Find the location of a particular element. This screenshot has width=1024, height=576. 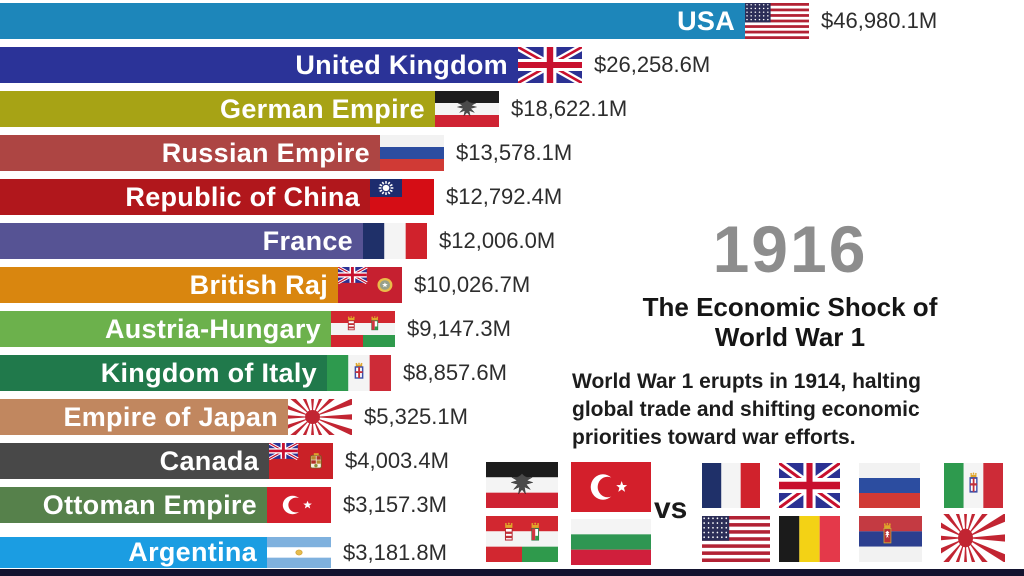

bar-row: Empire of Japan $5,325.1M is located at coordinates (512, 417).